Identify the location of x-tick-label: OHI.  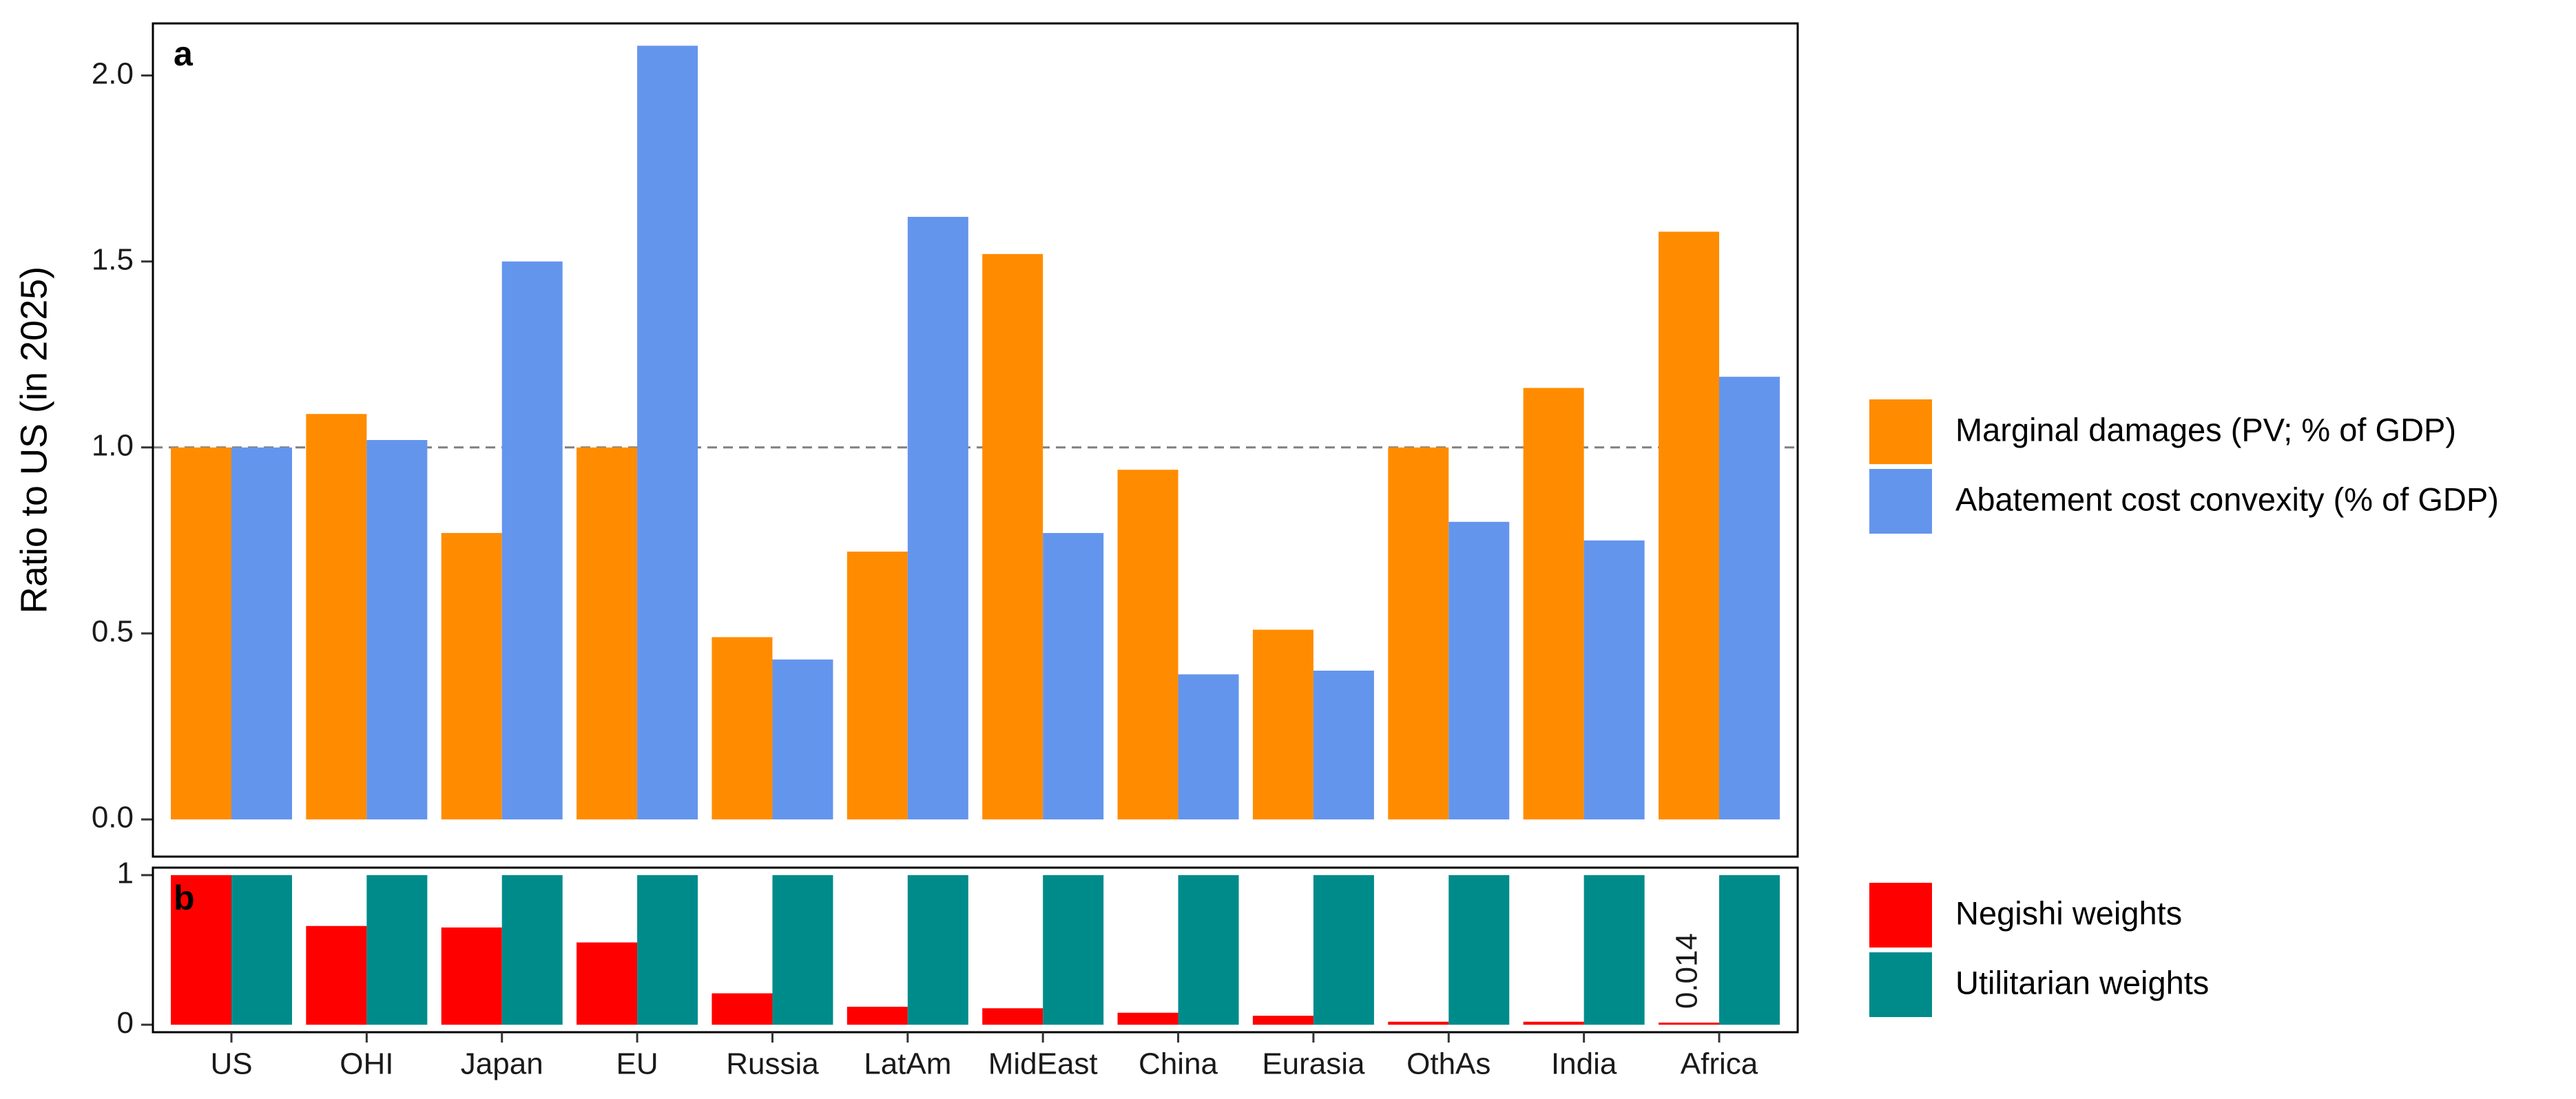
(366, 1064).